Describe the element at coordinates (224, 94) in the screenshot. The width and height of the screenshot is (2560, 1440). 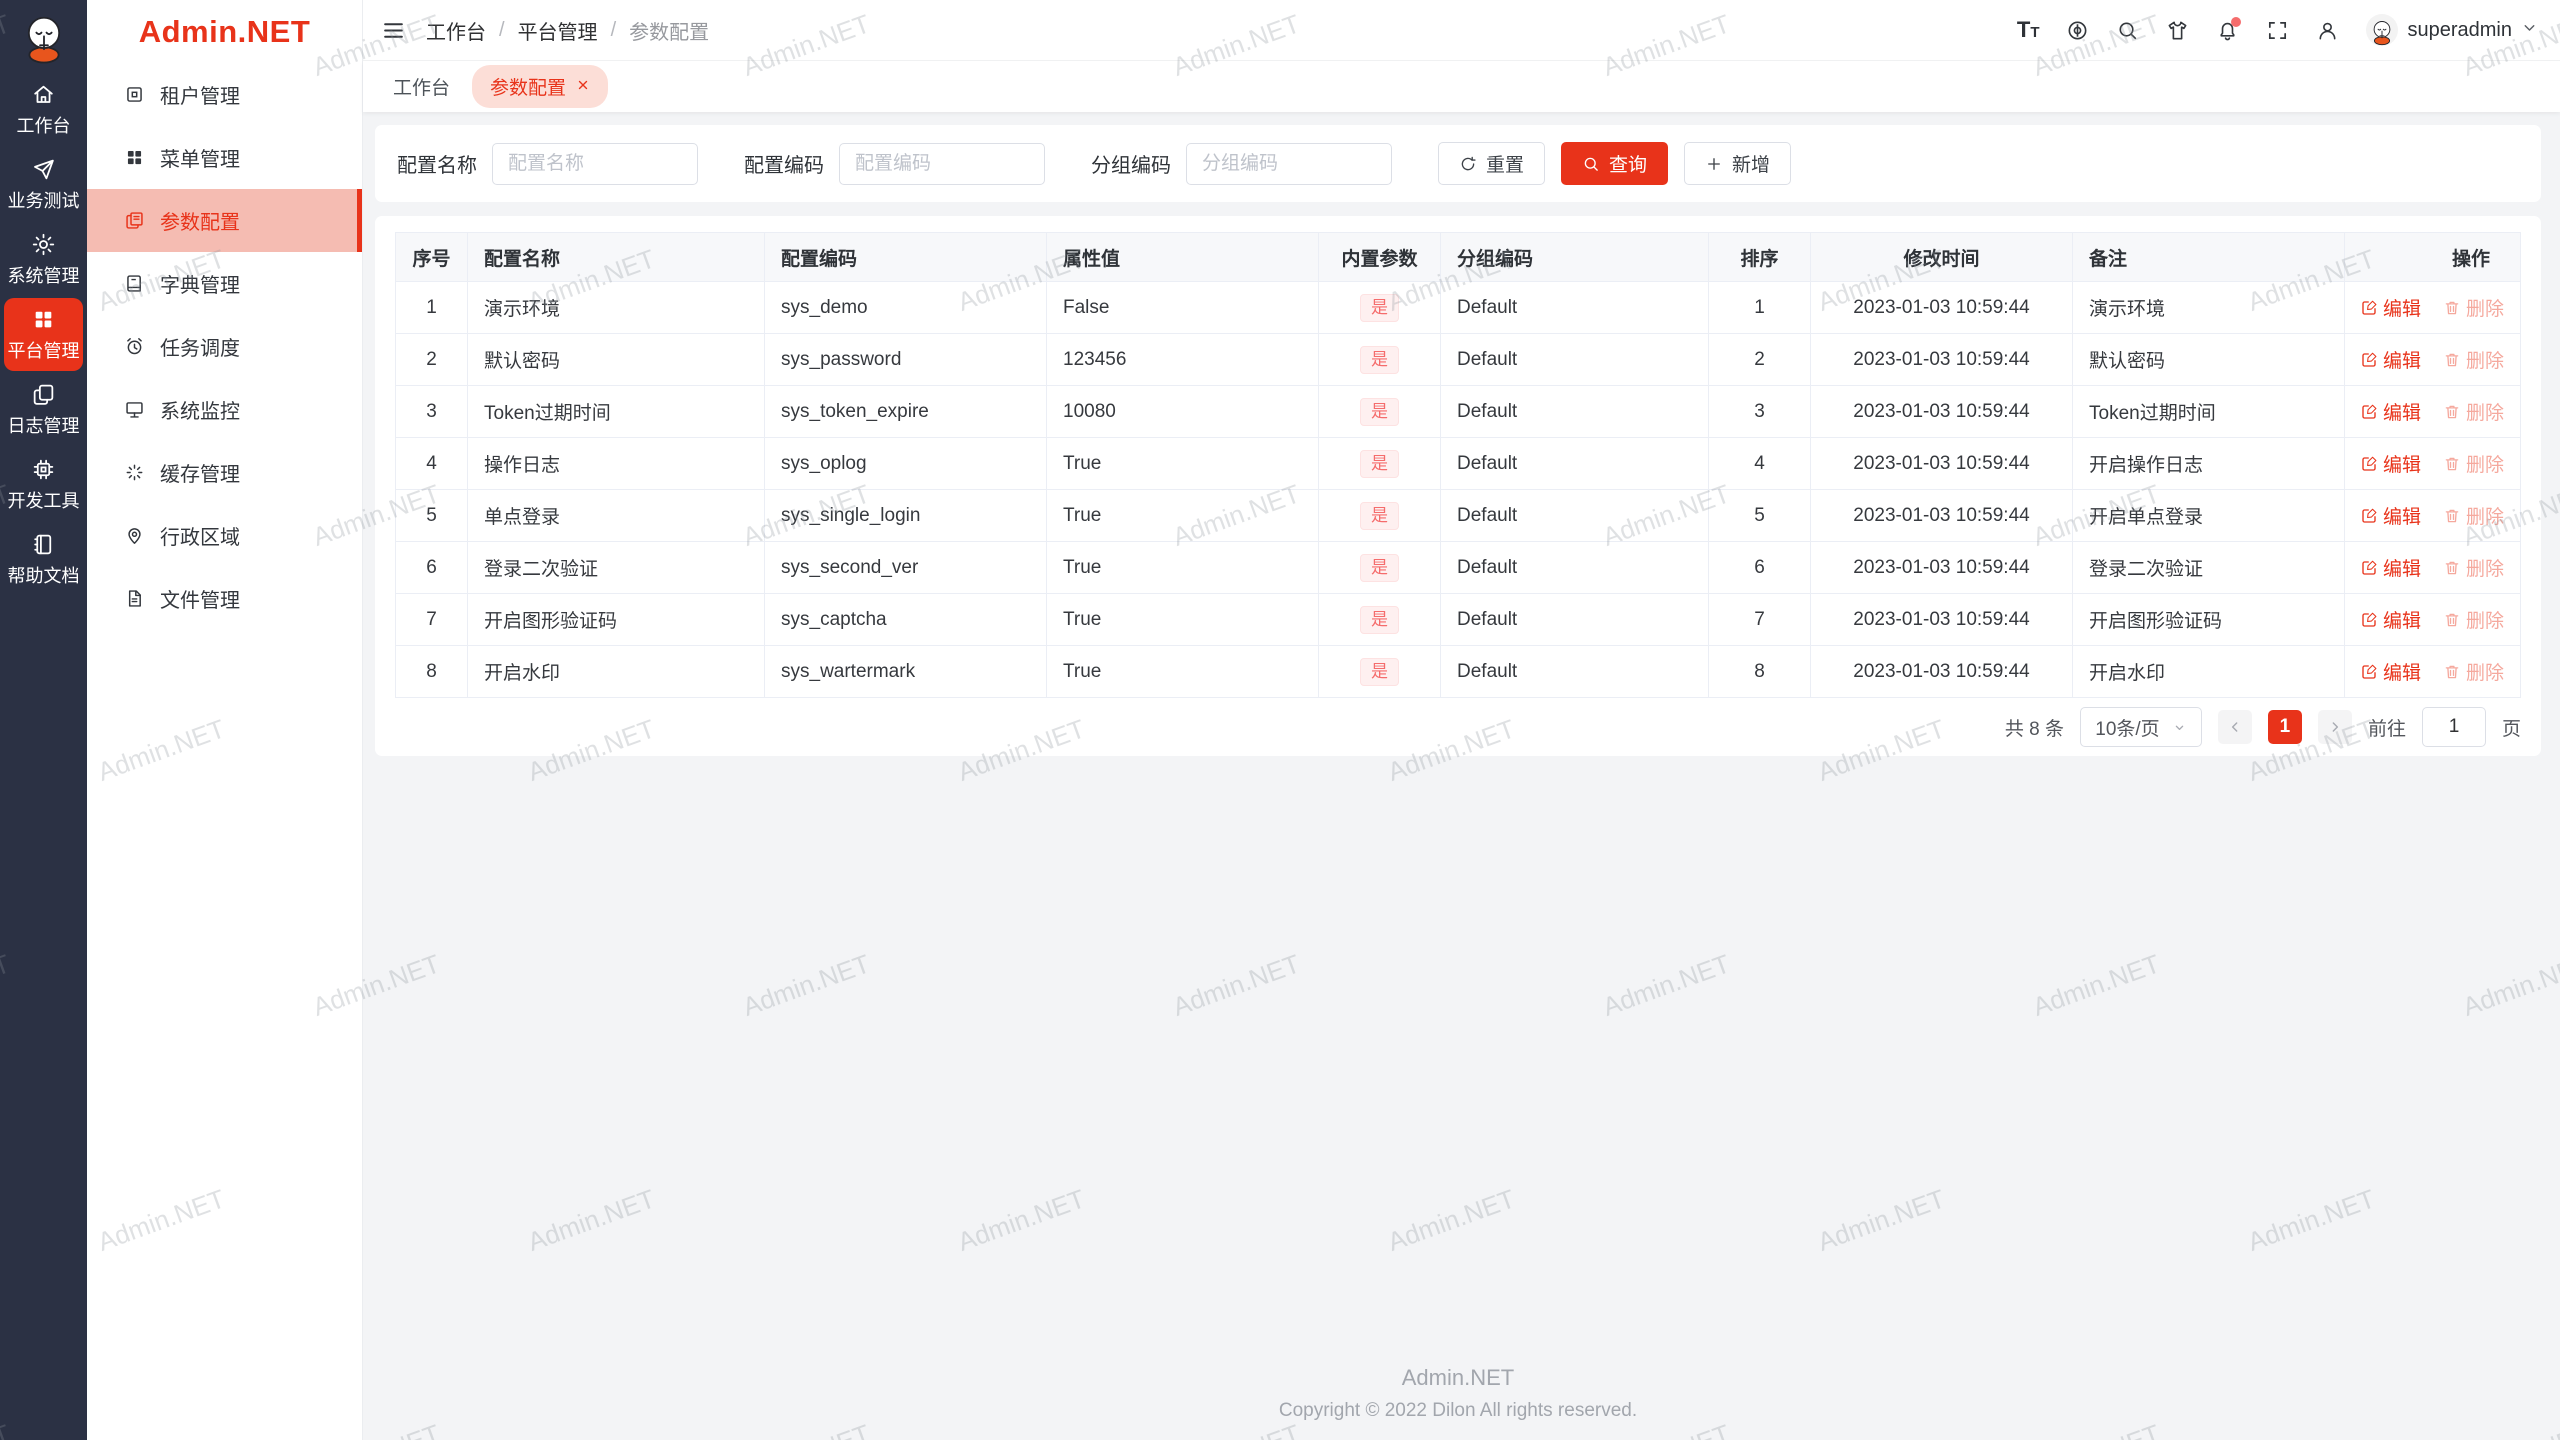
I see `sidebar-item-tenant: 租户管理` at that location.